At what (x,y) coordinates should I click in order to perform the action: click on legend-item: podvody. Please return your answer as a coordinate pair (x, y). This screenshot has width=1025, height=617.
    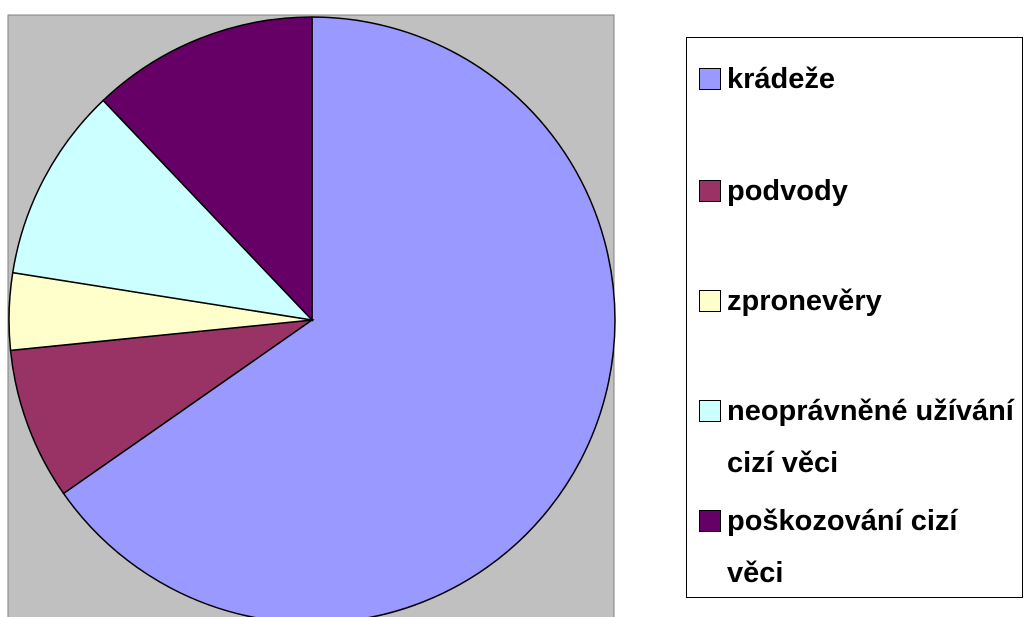
    Looking at the image, I should click on (858, 191).